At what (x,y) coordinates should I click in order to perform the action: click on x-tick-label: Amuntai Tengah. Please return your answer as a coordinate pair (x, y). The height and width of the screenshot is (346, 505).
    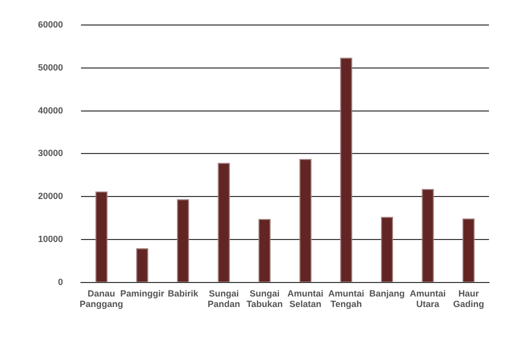
    Looking at the image, I should click on (346, 299).